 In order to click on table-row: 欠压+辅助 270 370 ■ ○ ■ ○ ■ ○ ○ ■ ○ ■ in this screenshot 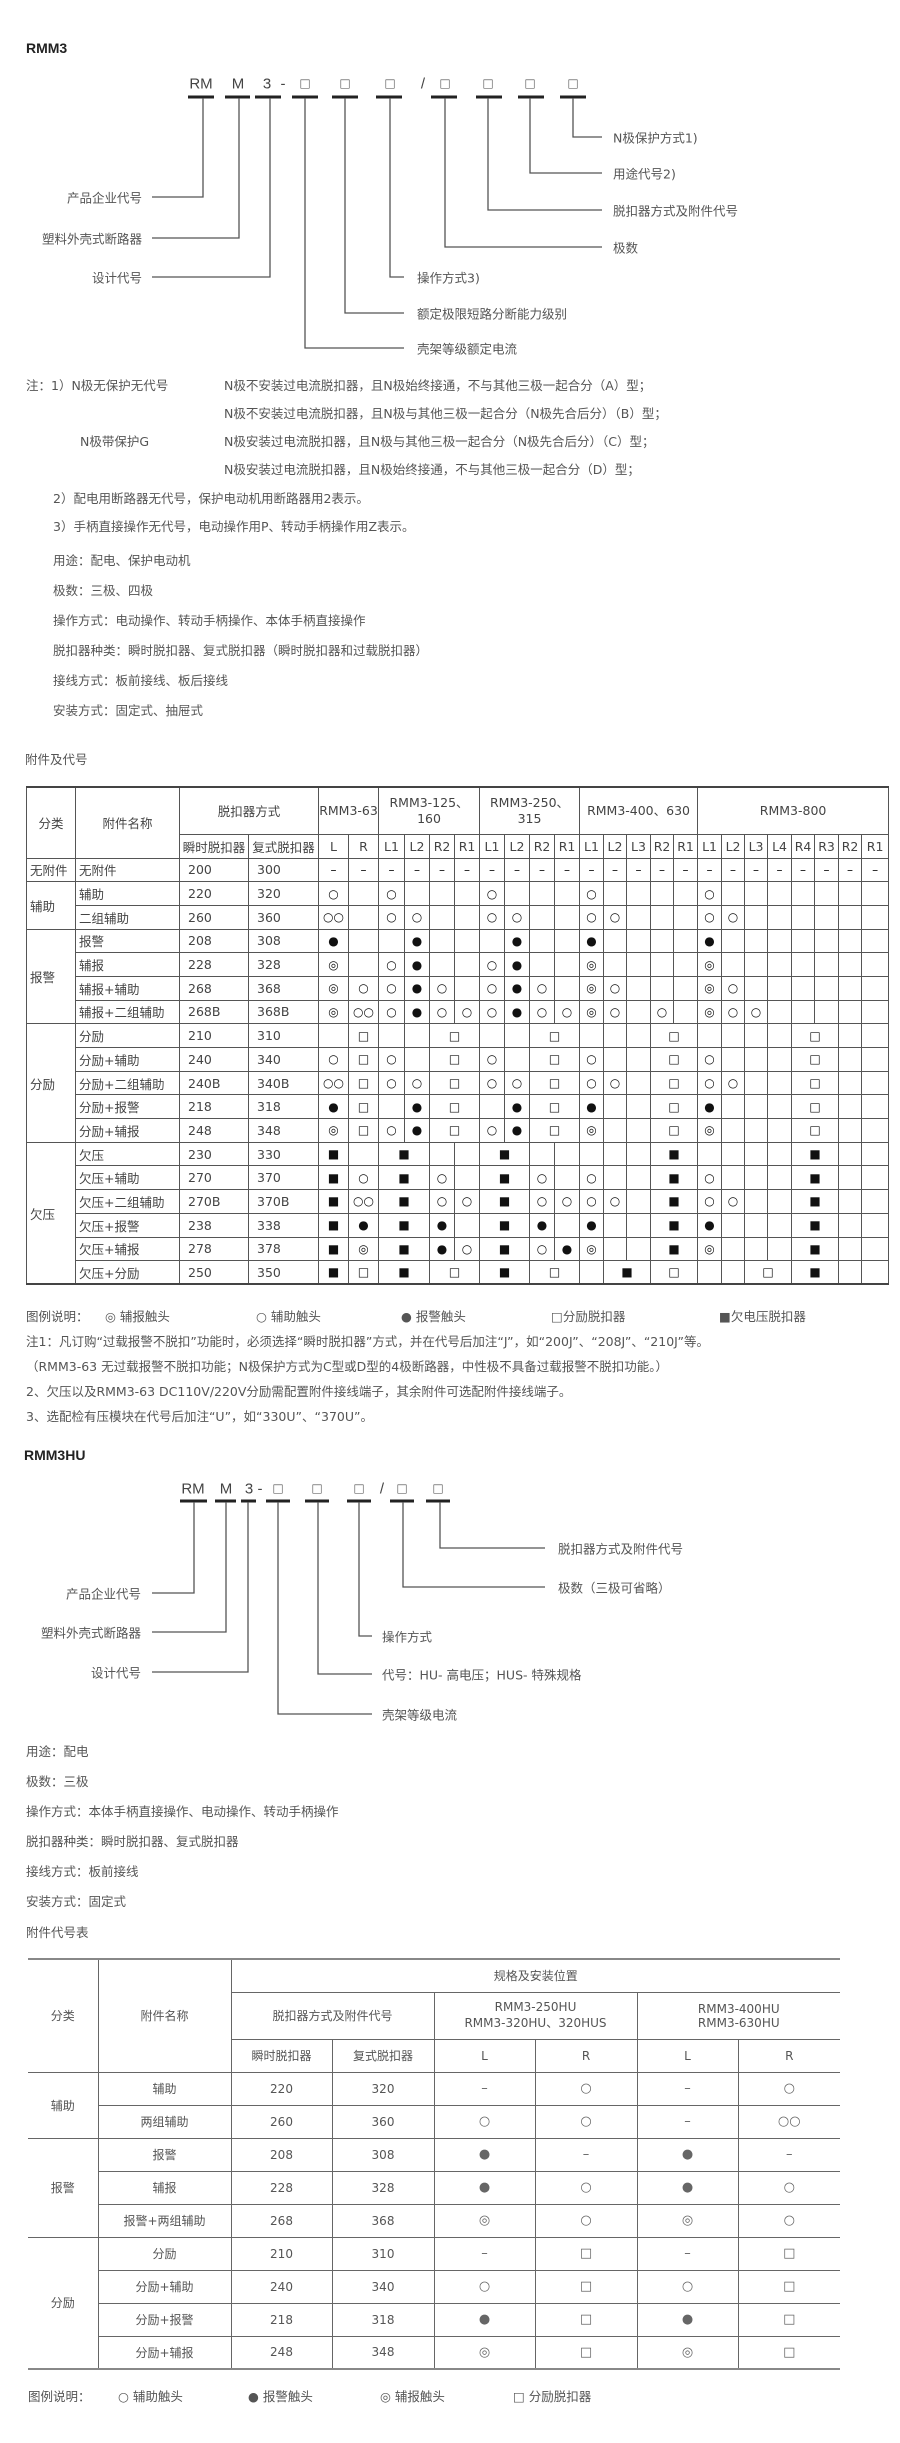, I will do `click(458, 1178)`.